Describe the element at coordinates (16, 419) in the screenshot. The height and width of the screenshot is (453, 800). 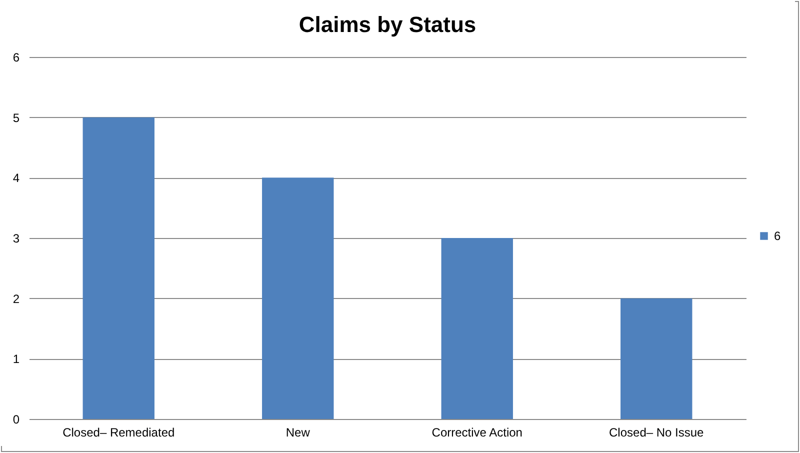
I see `y-tick-label: 0` at that location.